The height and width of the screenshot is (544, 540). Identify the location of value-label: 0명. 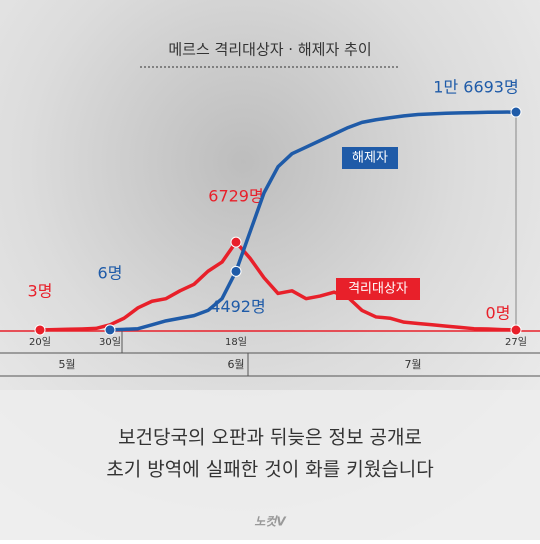
(498, 313).